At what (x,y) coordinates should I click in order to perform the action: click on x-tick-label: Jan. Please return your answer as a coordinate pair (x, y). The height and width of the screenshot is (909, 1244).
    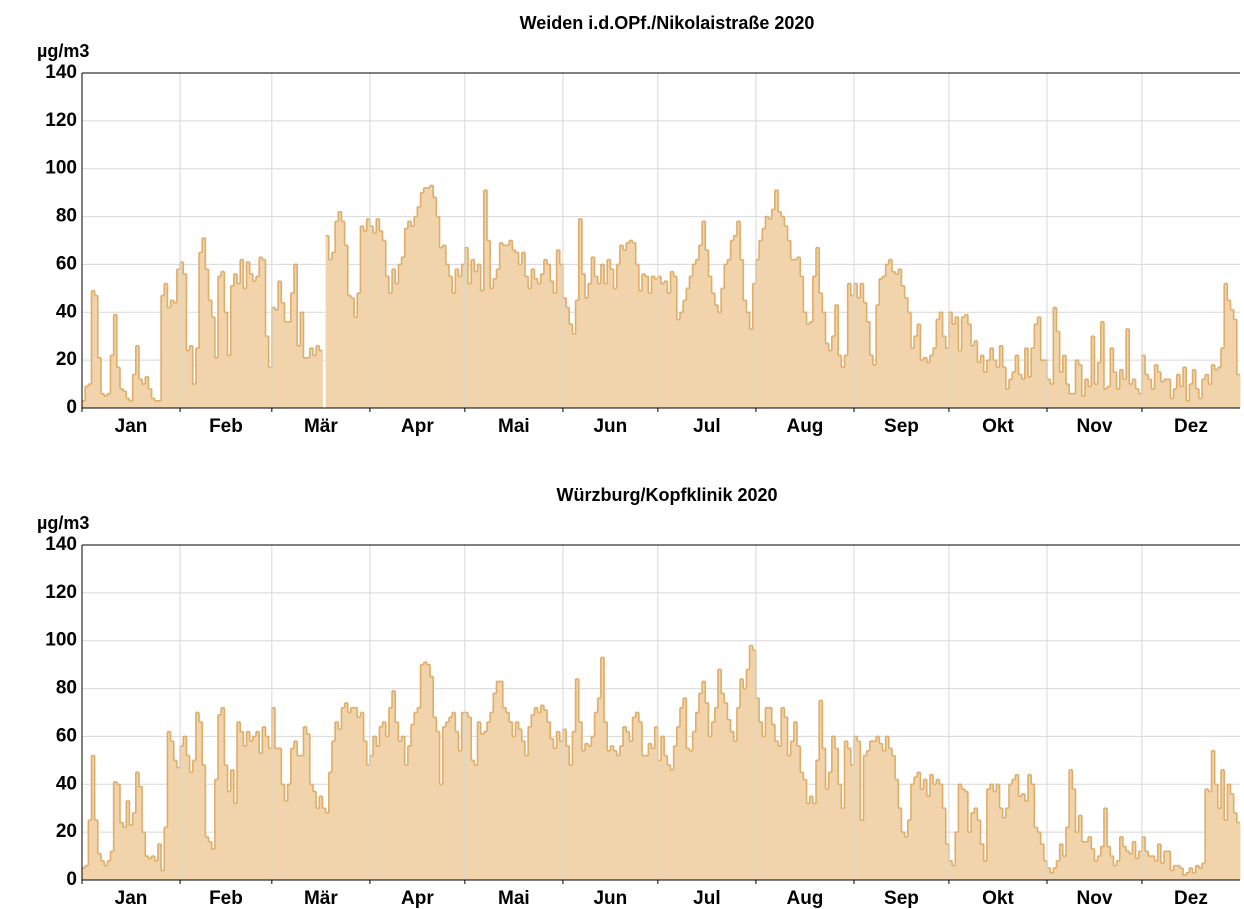
    Looking at the image, I should click on (131, 898).